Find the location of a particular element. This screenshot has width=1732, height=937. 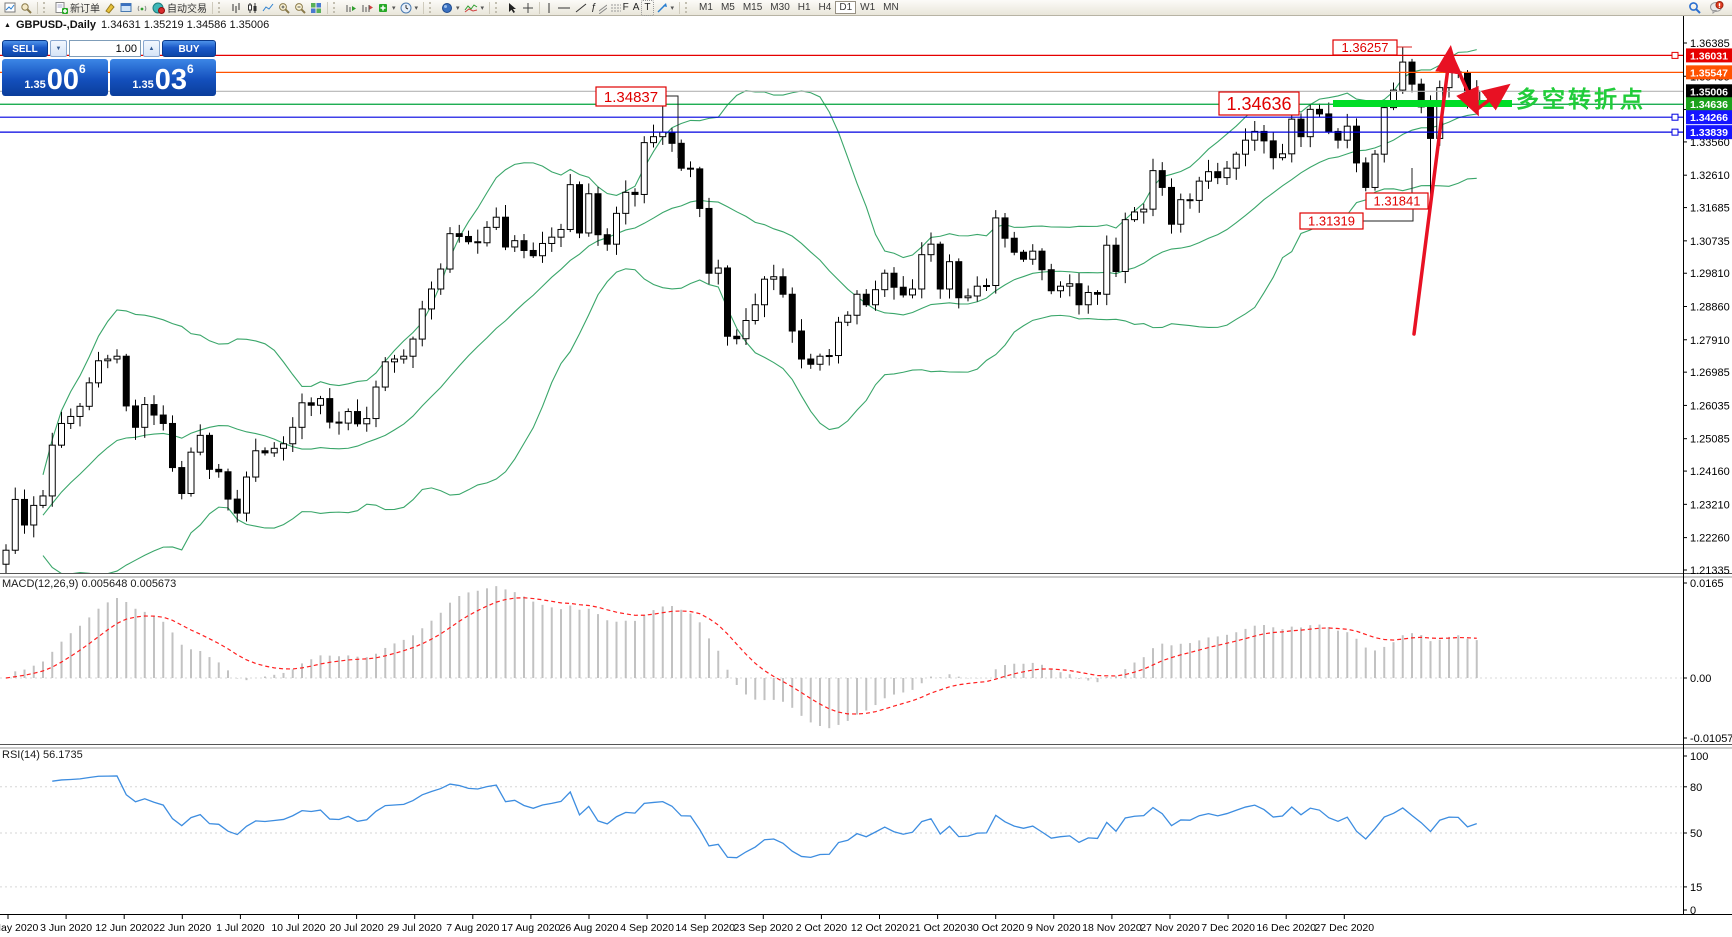

symbol-period: GBPUSD-,Daily is located at coordinates (56, 25).